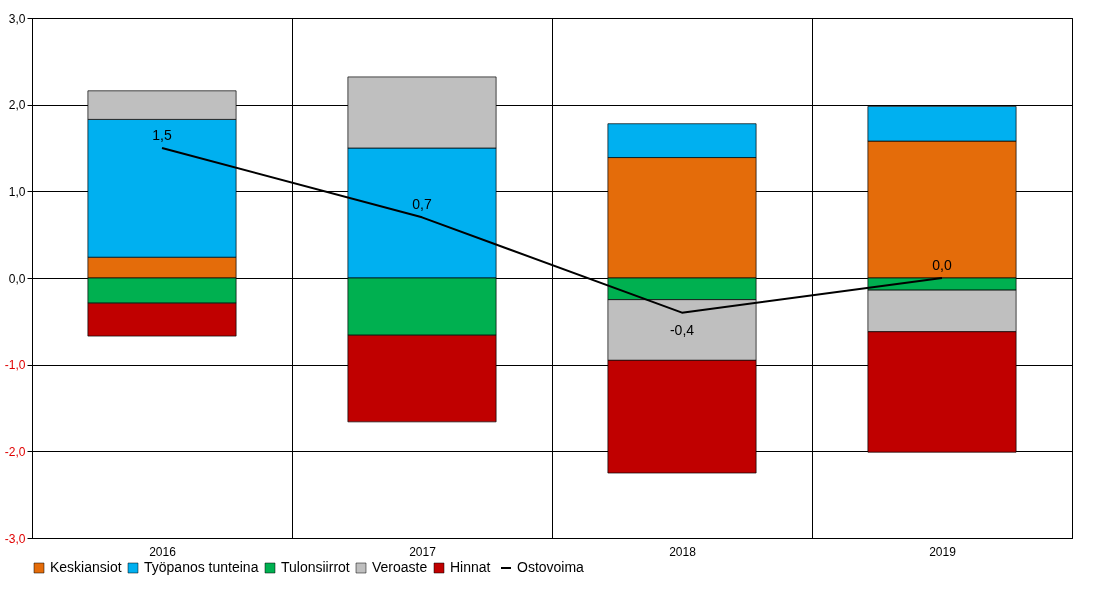  Describe the element at coordinates (15, 451) in the screenshot. I see `y-tick-label: -2,0` at that location.